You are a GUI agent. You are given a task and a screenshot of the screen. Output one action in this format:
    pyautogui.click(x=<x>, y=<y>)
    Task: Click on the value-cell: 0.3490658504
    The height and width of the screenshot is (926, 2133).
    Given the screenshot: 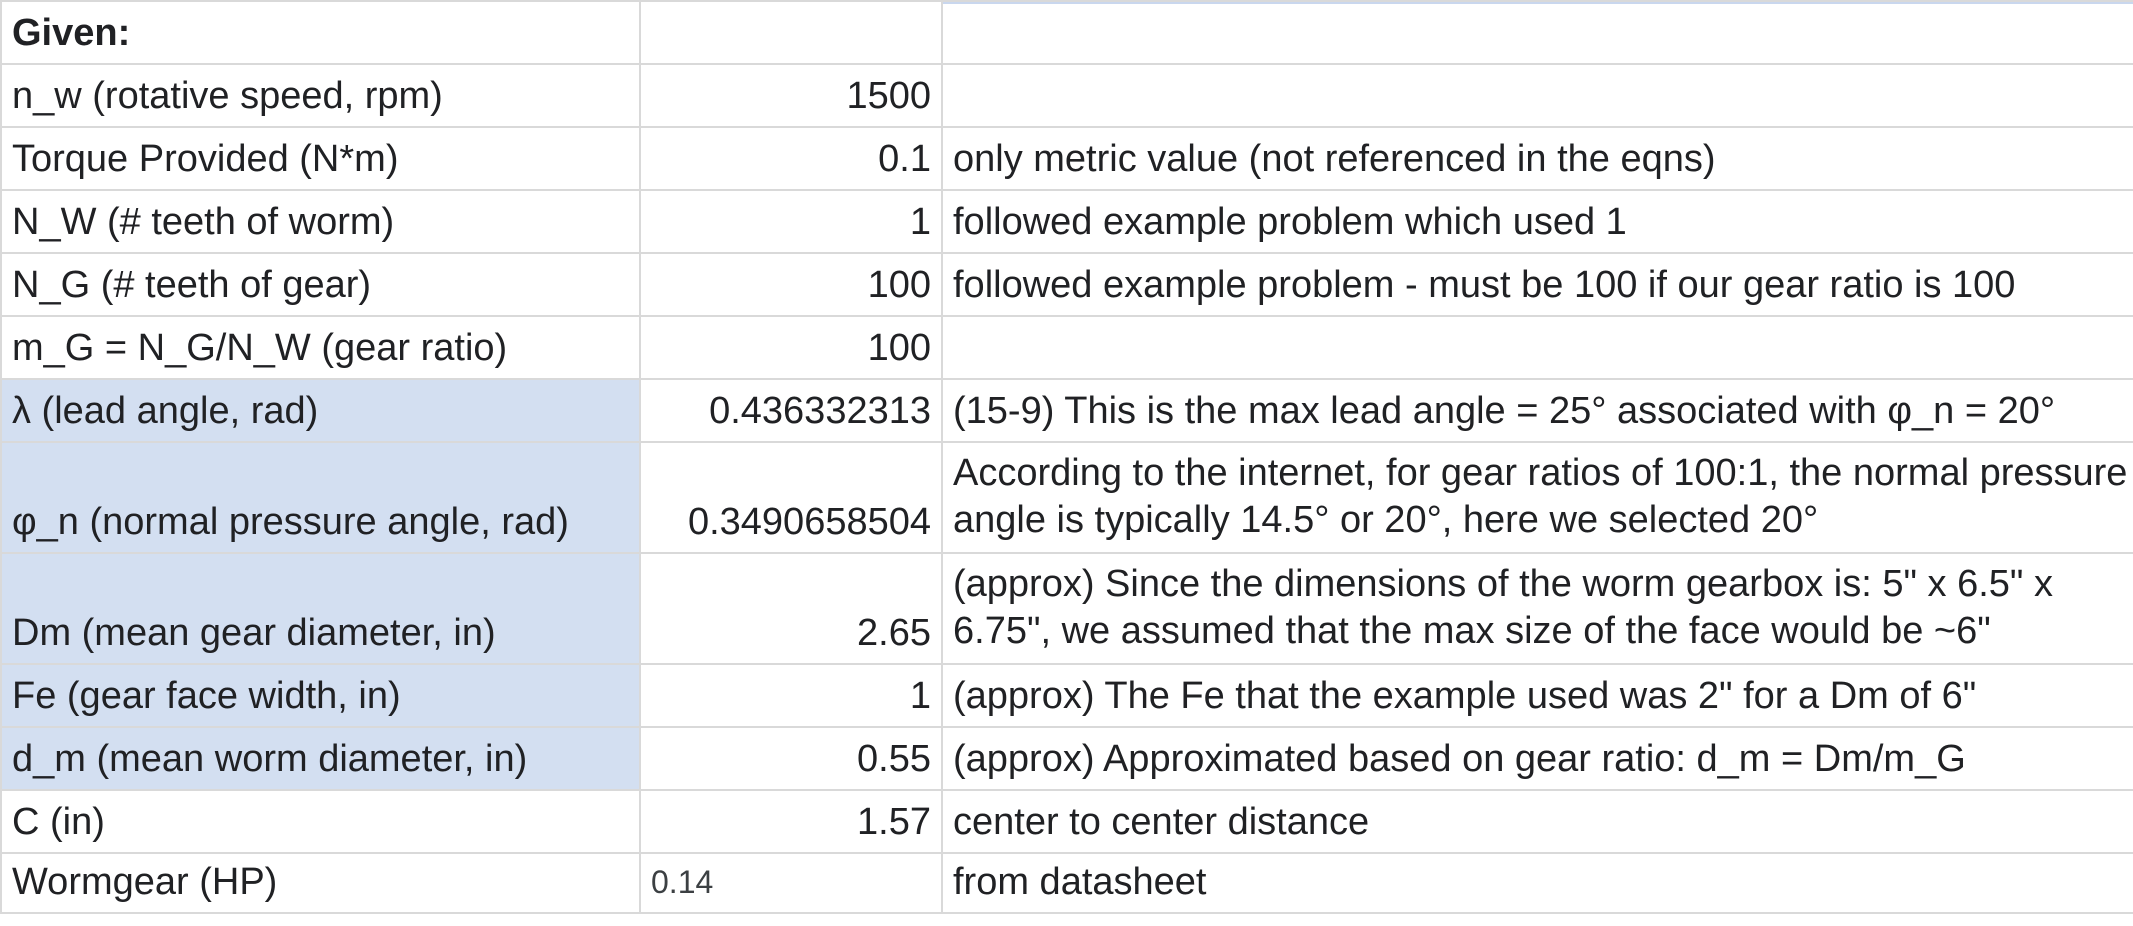 What is the action you would take?
    pyautogui.click(x=791, y=497)
    